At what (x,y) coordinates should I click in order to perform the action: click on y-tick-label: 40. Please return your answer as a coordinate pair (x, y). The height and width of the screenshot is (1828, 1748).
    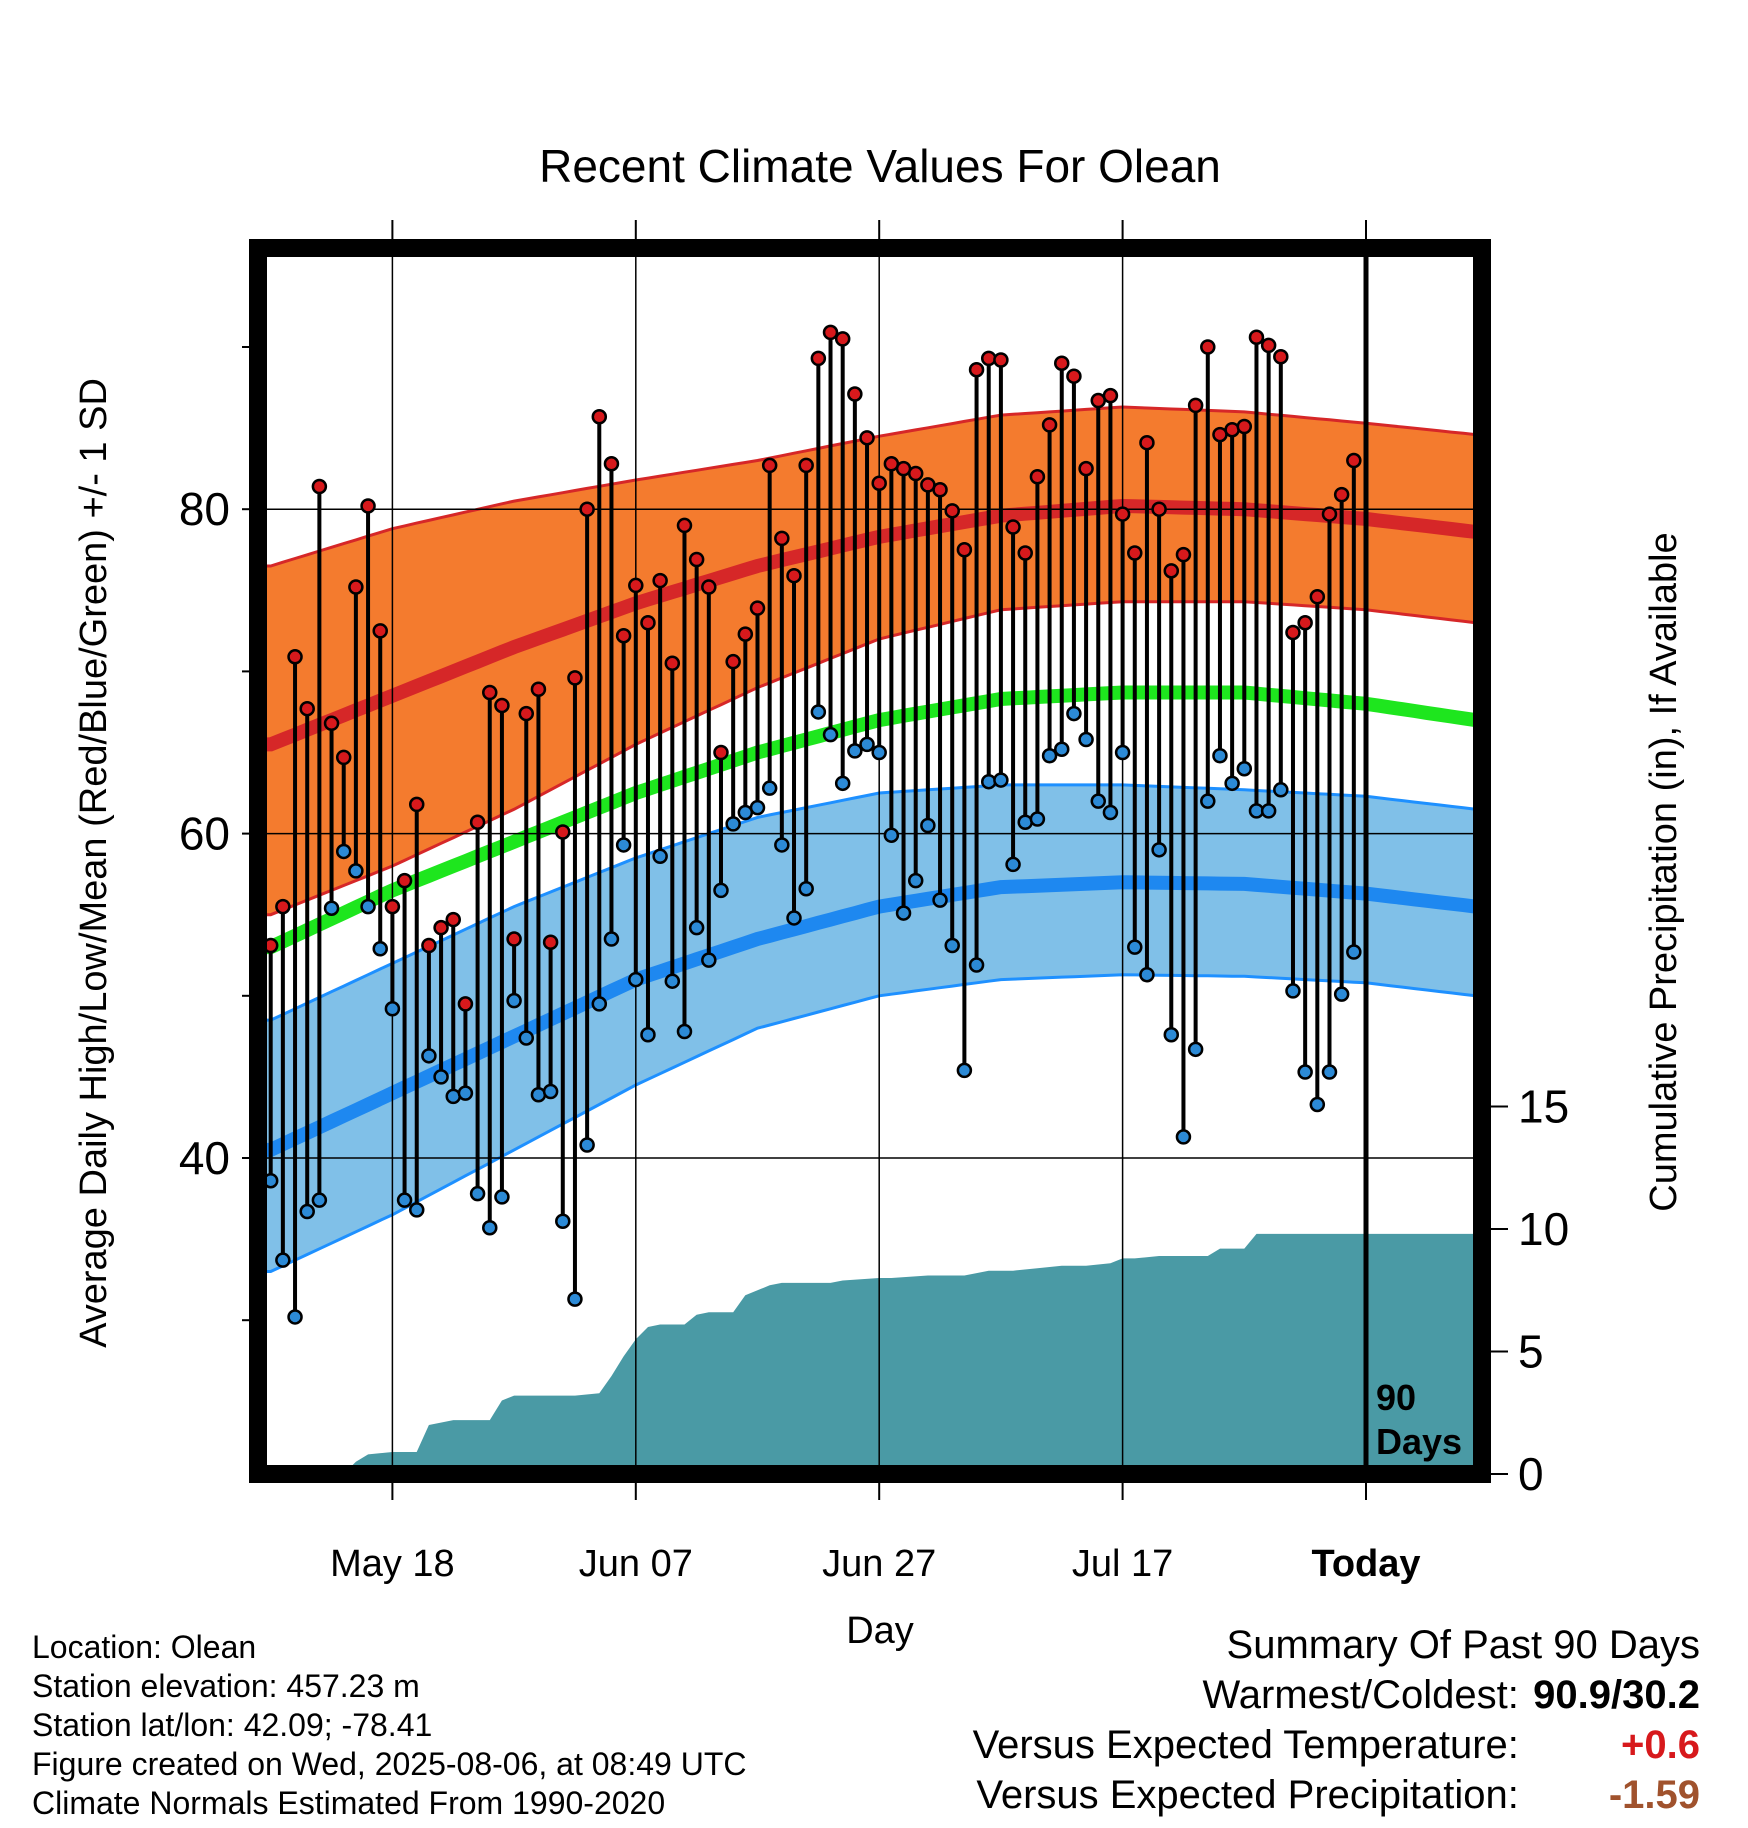
    Looking at the image, I should click on (204, 1158).